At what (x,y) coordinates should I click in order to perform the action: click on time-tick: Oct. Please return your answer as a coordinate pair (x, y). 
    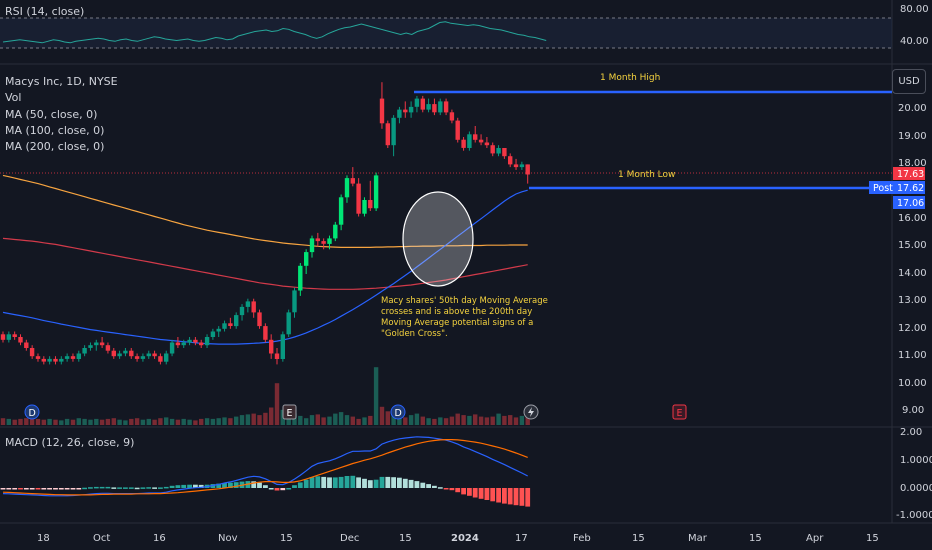
    Looking at the image, I should click on (101, 538).